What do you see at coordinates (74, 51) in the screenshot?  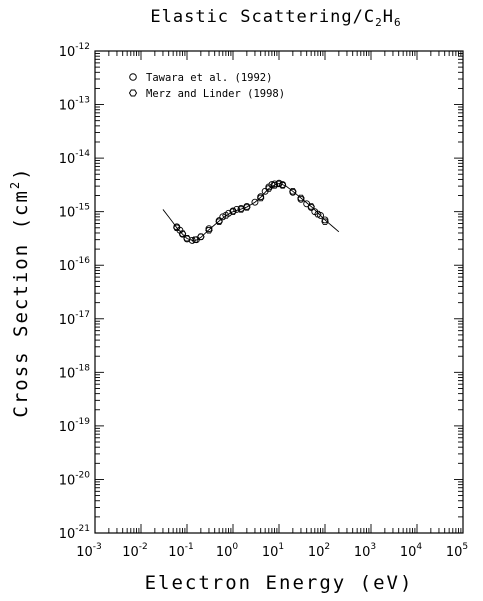 I see `y-tick-label: 10-12` at bounding box center [74, 51].